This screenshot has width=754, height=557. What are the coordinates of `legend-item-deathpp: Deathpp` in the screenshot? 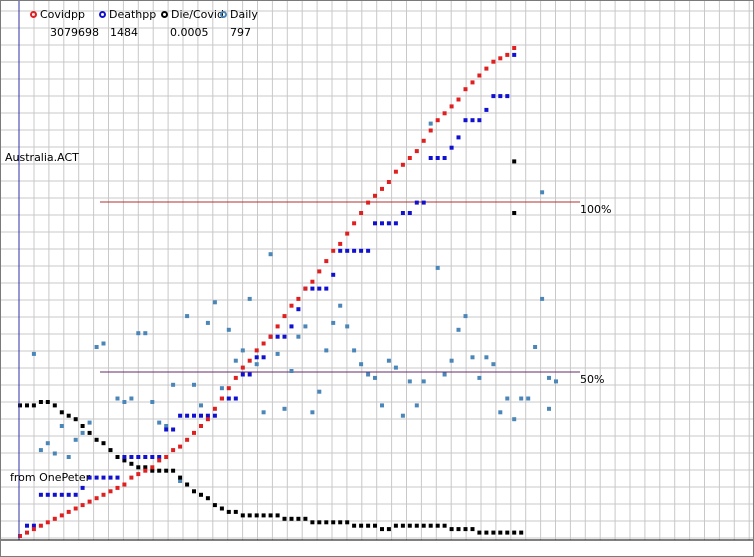 It's located at (127, 14).